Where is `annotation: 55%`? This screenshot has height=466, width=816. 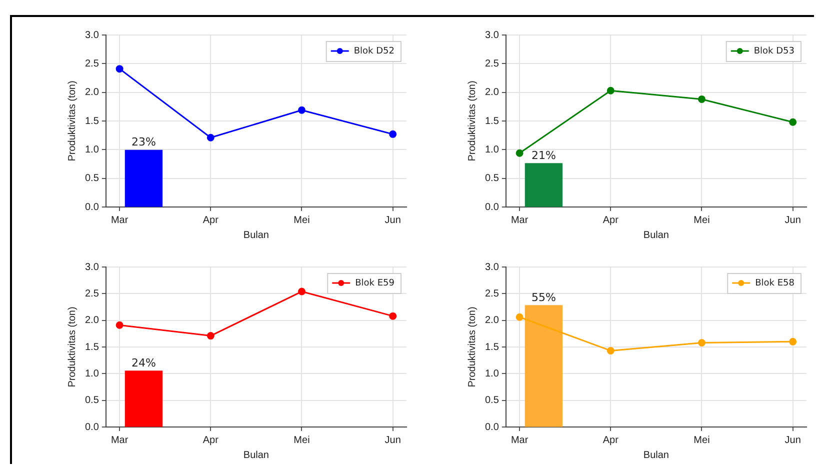
annotation: 55% is located at coordinates (543, 297).